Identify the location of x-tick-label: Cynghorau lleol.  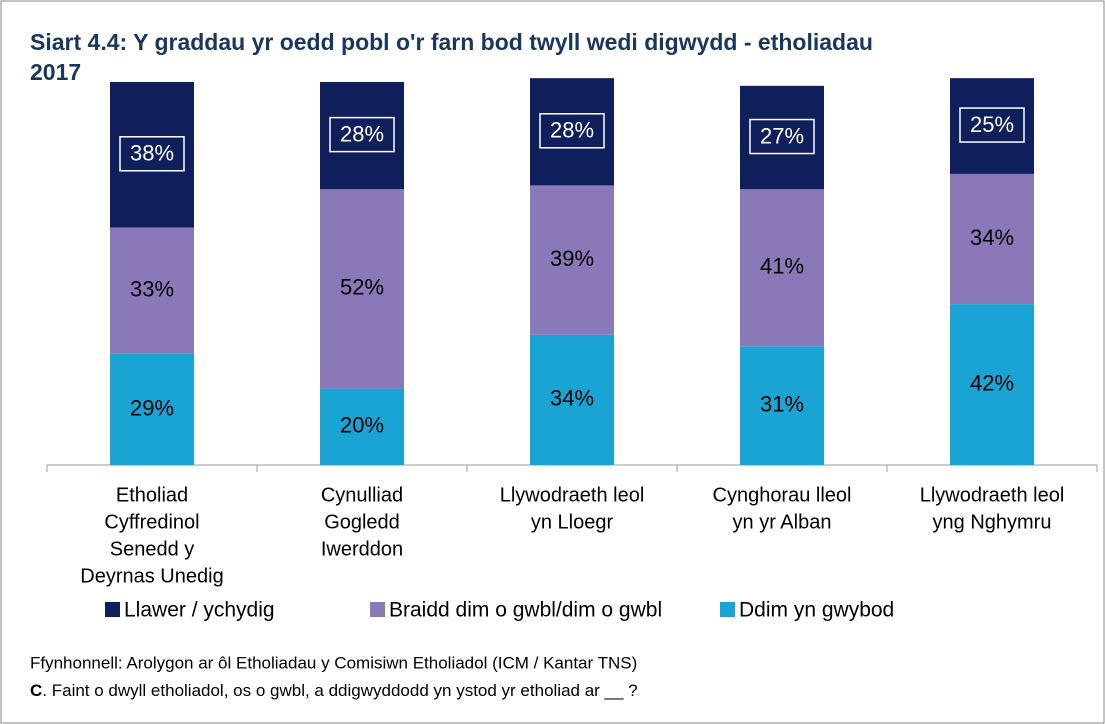
(782, 495).